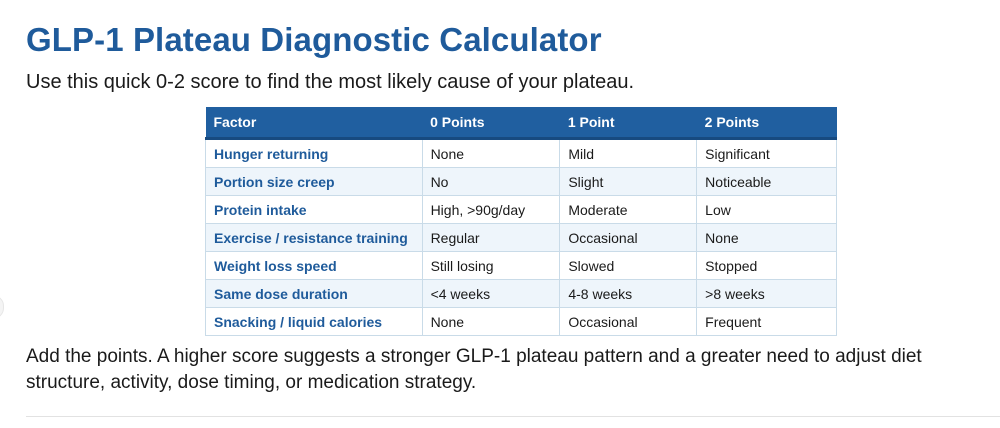 This screenshot has height=428, width=1000. Describe the element at coordinates (766, 293) in the screenshot. I see `score-2-cell: >8 weeks` at that location.